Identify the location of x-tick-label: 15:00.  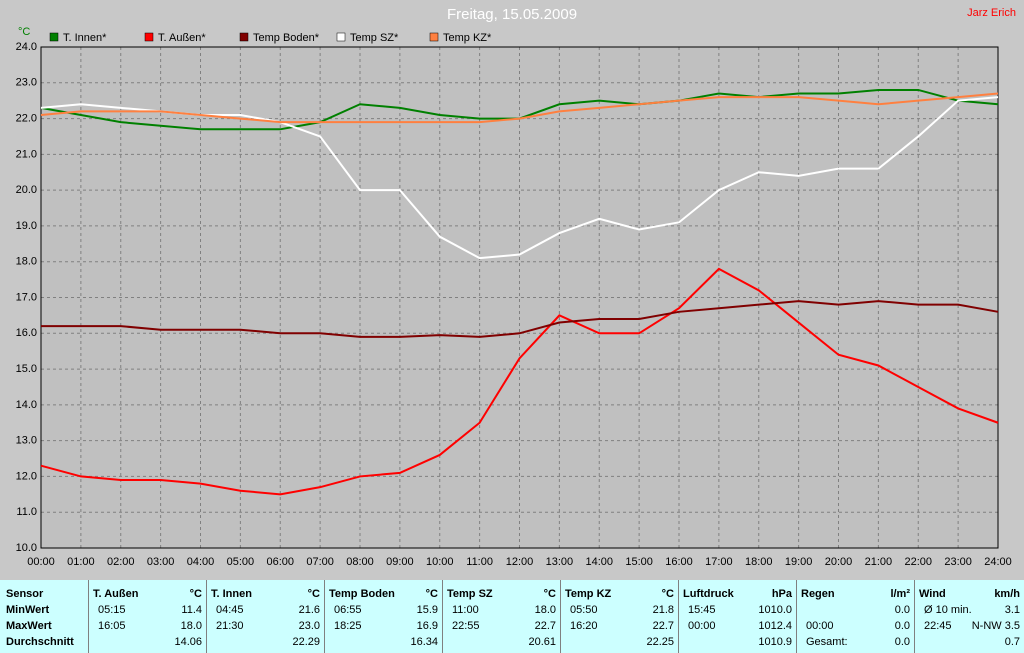
(639, 562).